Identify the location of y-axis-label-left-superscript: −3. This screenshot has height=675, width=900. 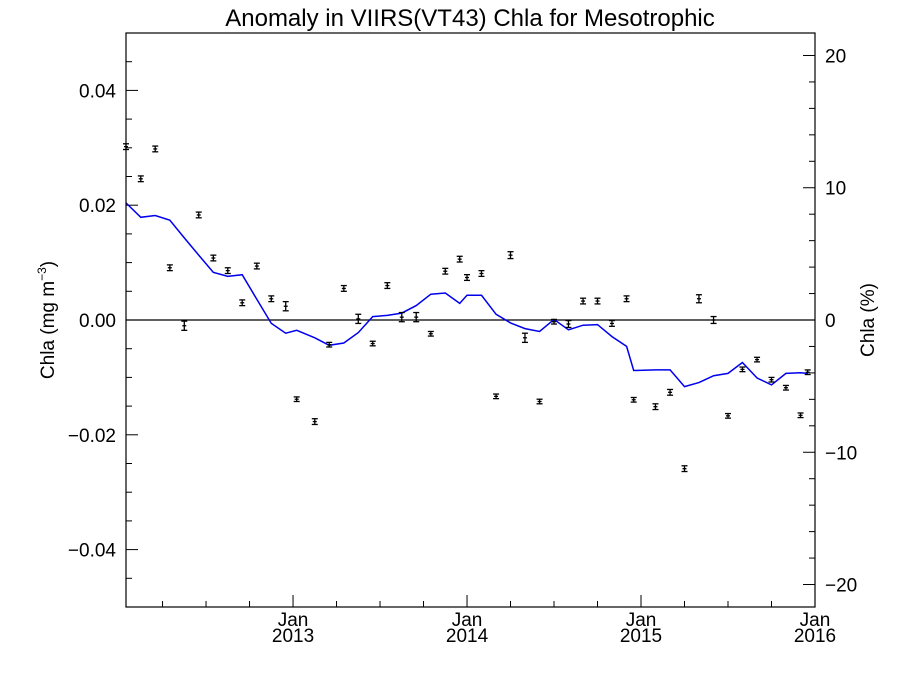
(42, 274).